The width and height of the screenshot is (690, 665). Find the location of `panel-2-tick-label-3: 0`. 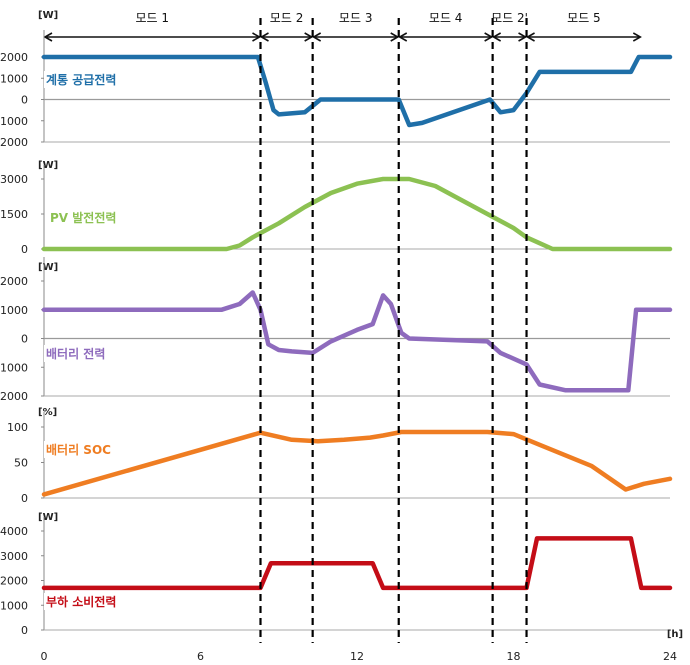

panel-2-tick-label-3: 0 is located at coordinates (24, 249).